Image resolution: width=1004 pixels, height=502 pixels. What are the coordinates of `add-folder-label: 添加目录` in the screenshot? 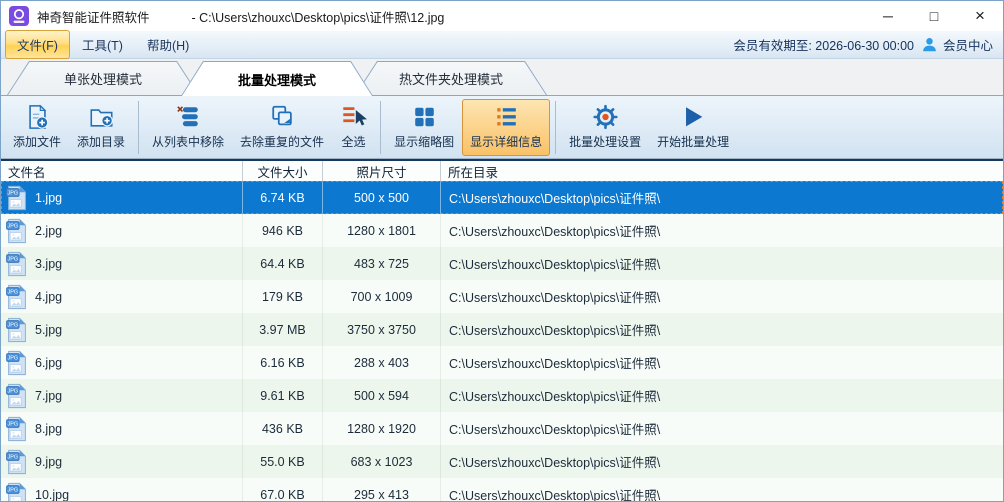 It's located at (101, 141).